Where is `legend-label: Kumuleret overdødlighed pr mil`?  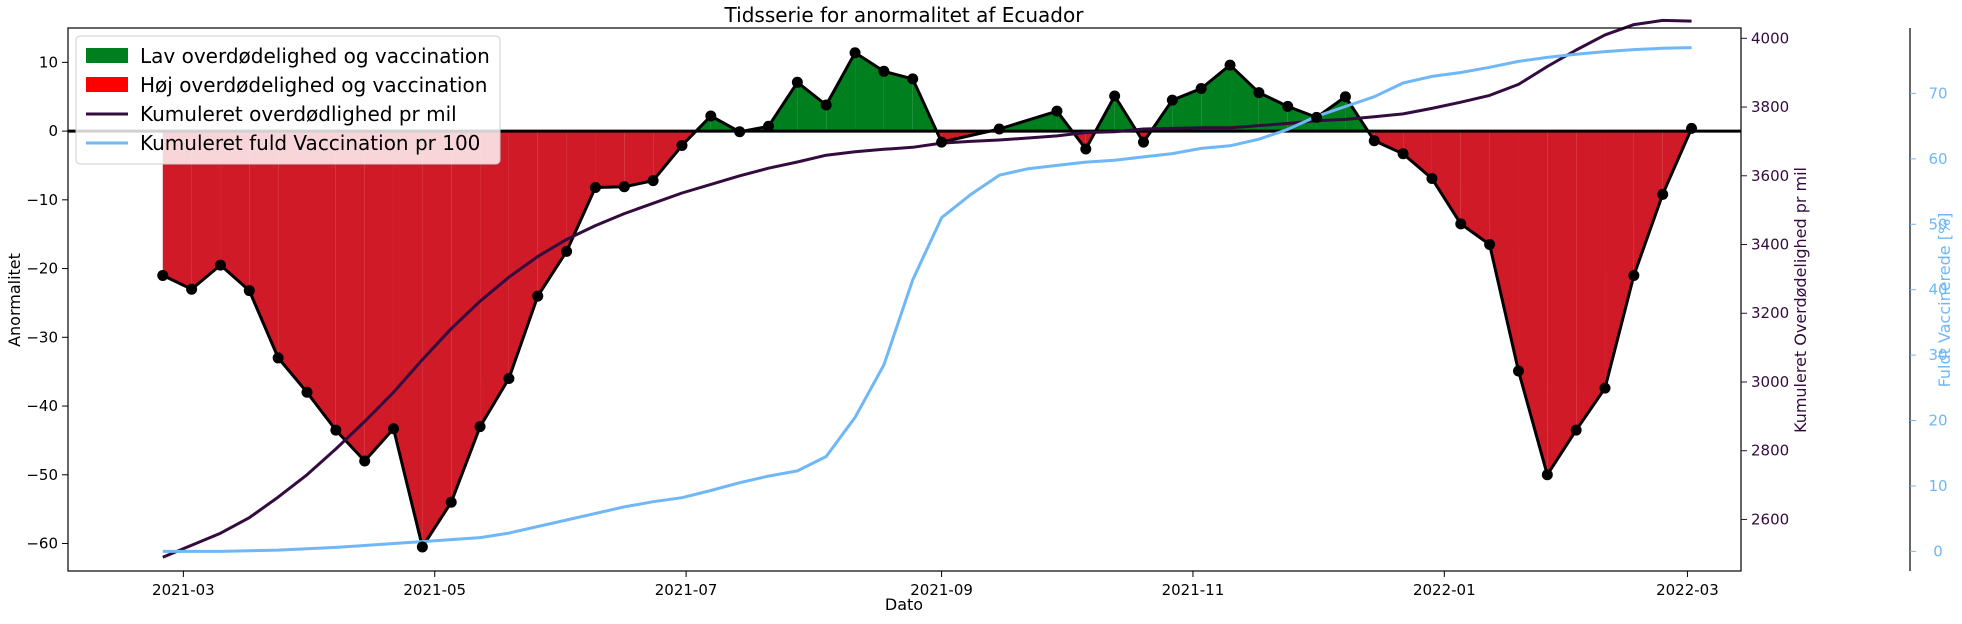
legend-label: Kumuleret overdødlighed pr mil is located at coordinates (298, 114).